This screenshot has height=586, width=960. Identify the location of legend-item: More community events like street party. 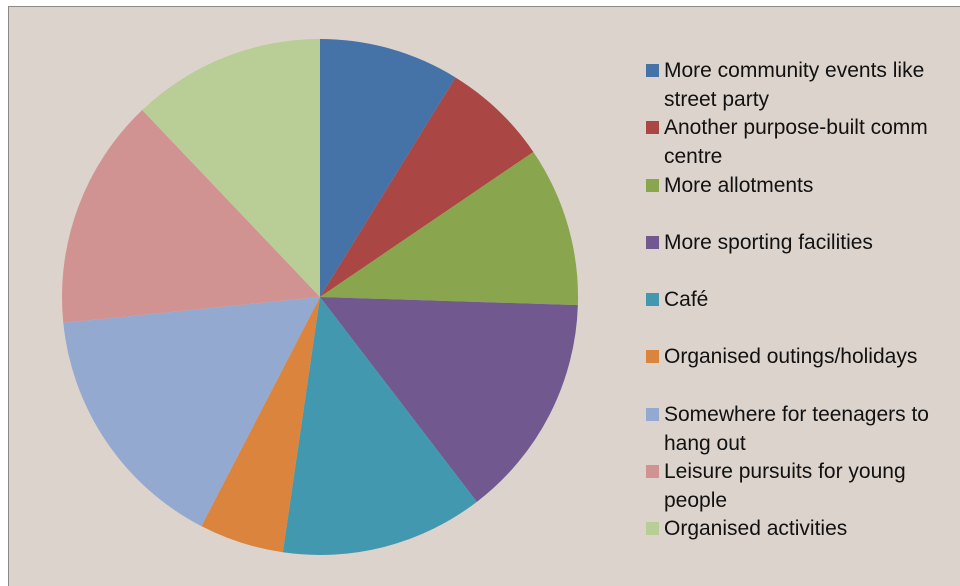
(799, 84).